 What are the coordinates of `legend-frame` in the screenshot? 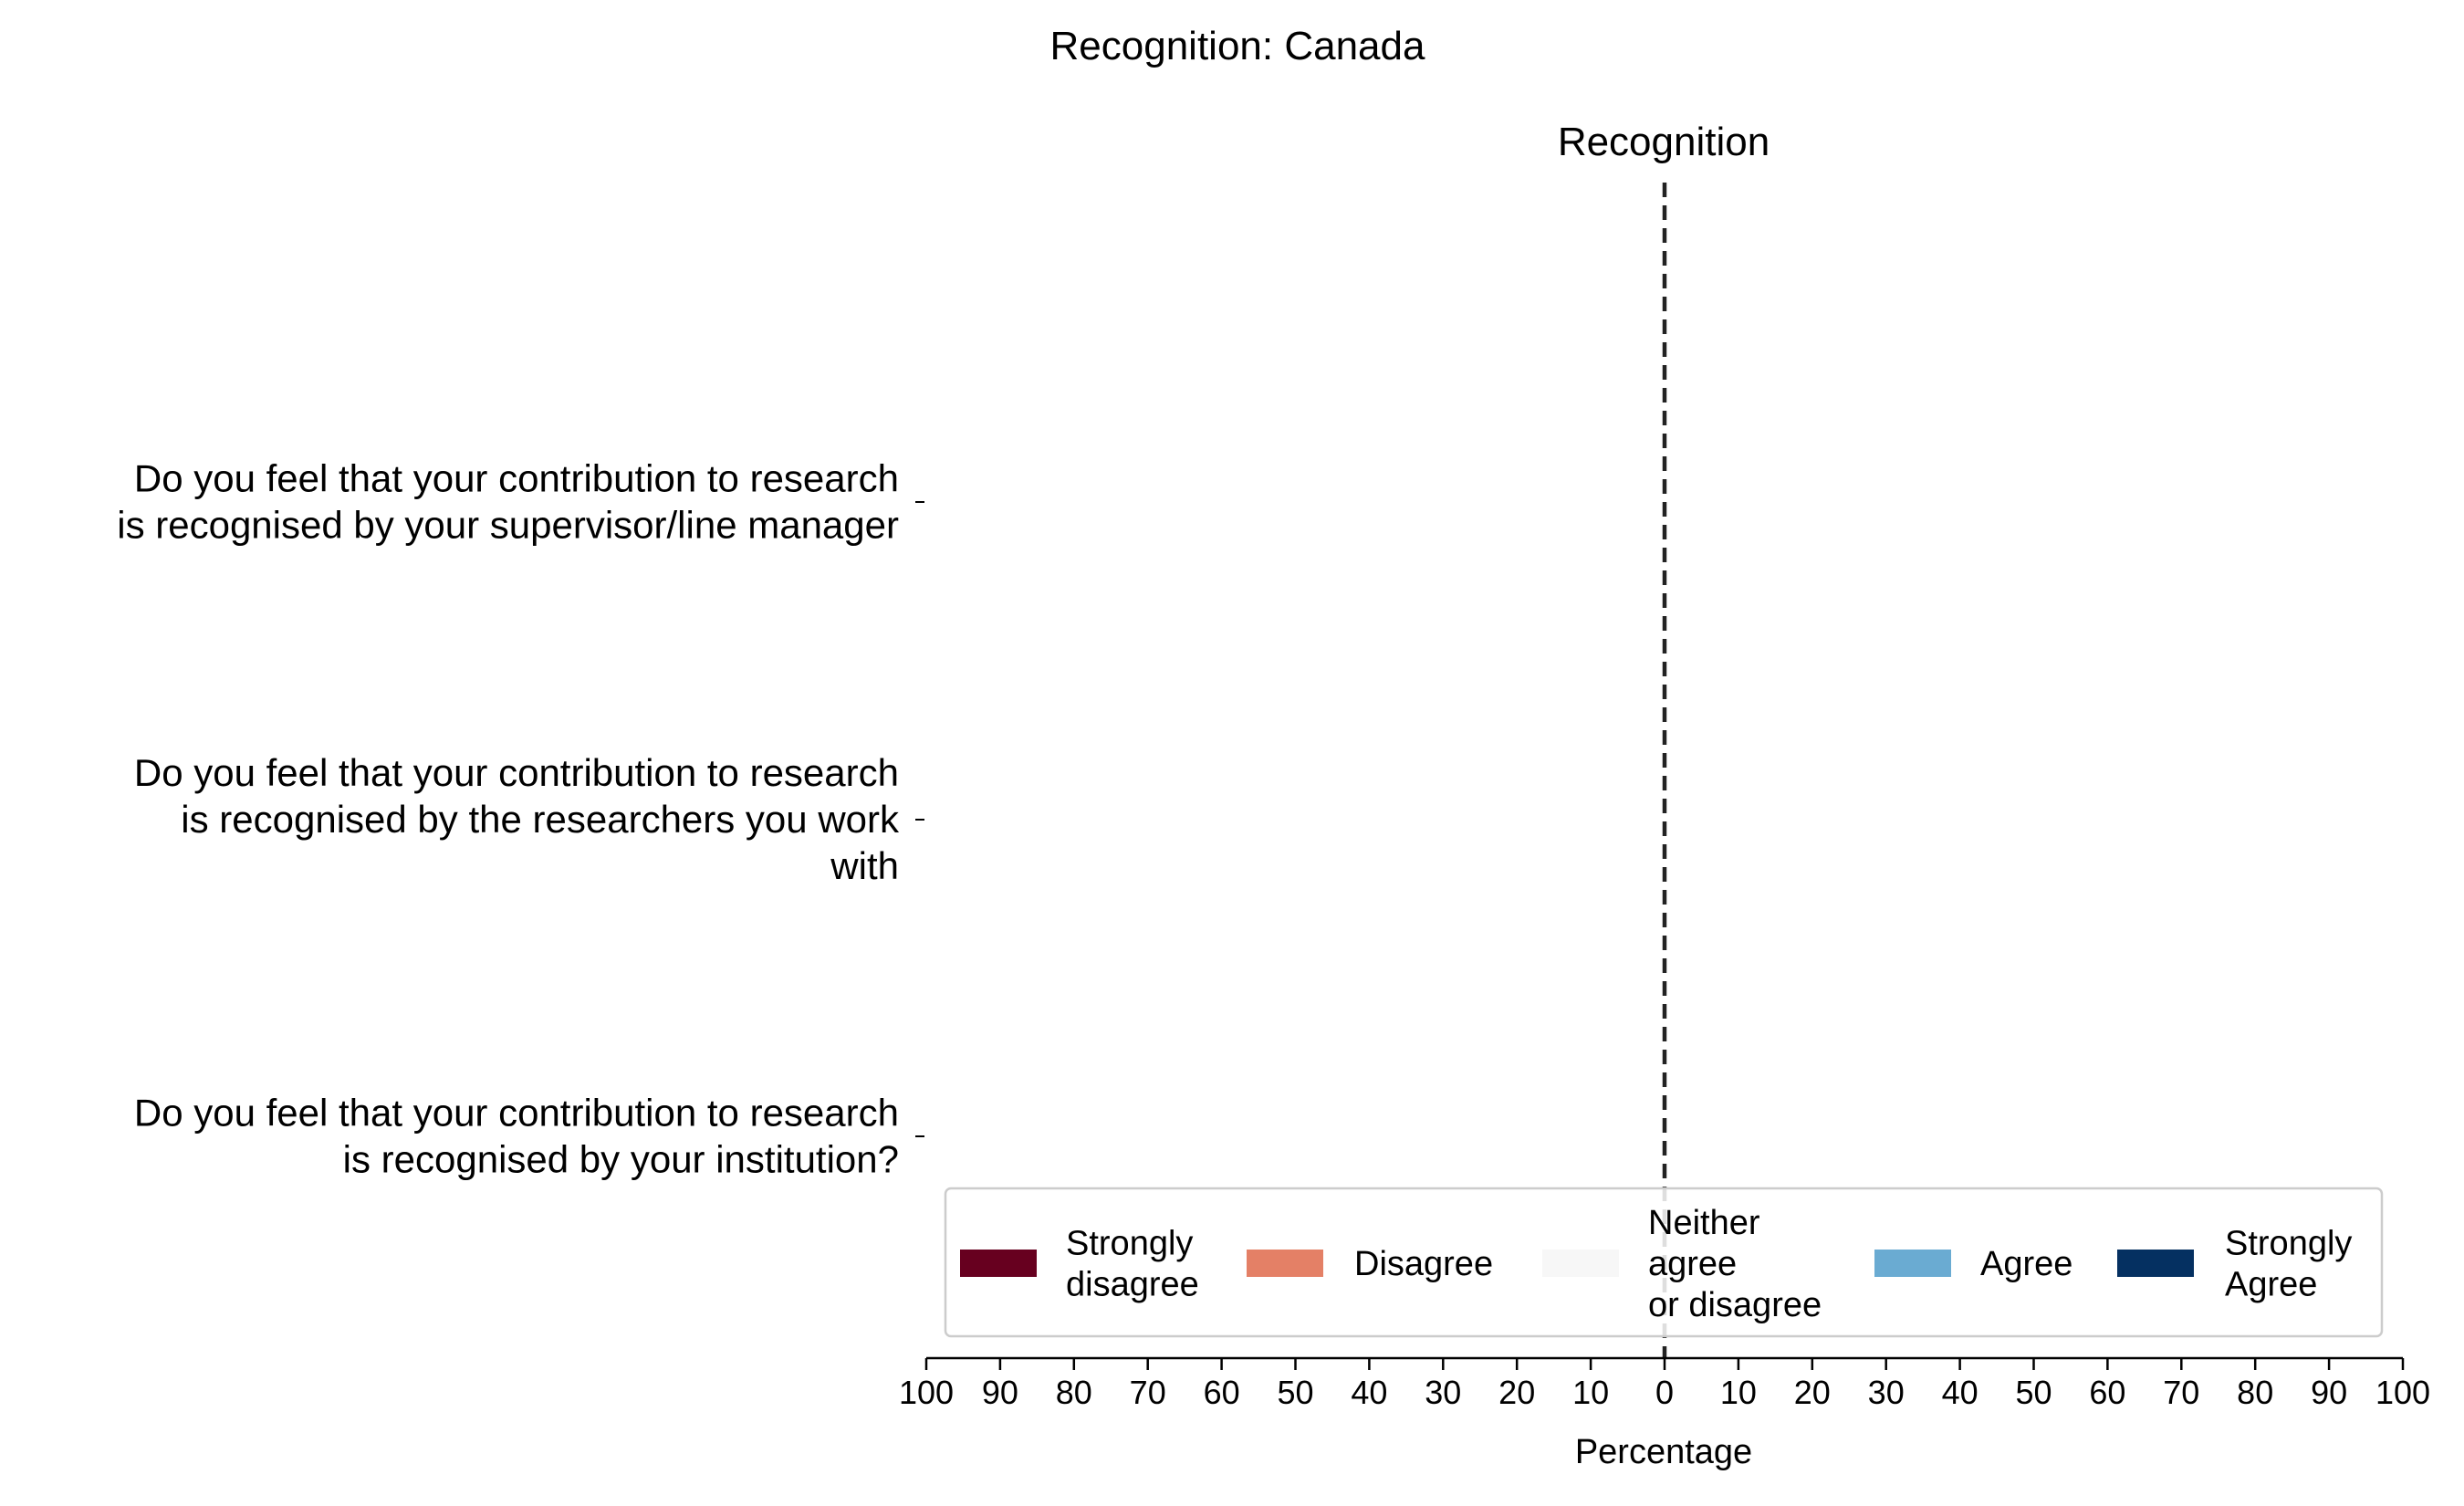 It's located at (1664, 1262).